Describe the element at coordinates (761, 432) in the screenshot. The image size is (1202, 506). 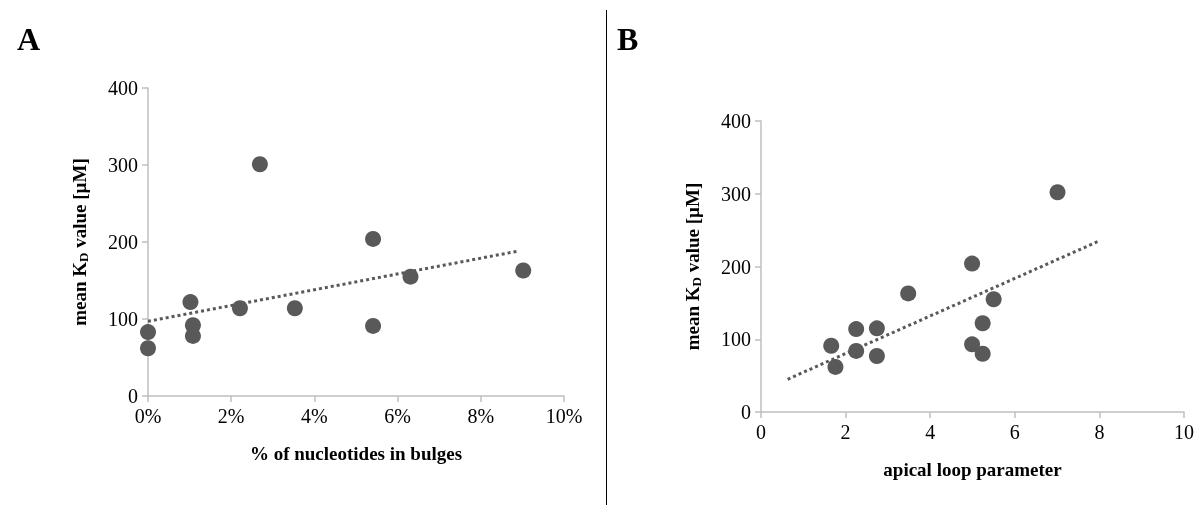
I see `x-tick-label: 0` at that location.